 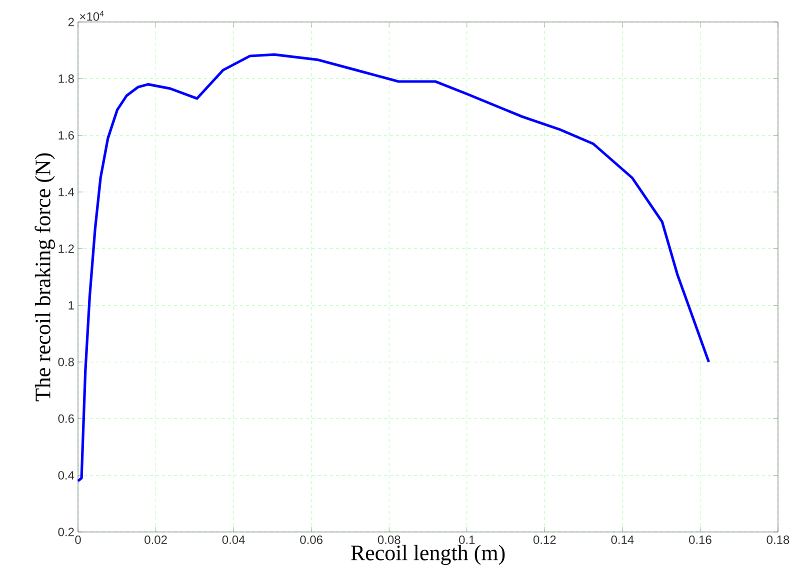 I want to click on x-tick-label: 0.08, so click(x=389, y=540).